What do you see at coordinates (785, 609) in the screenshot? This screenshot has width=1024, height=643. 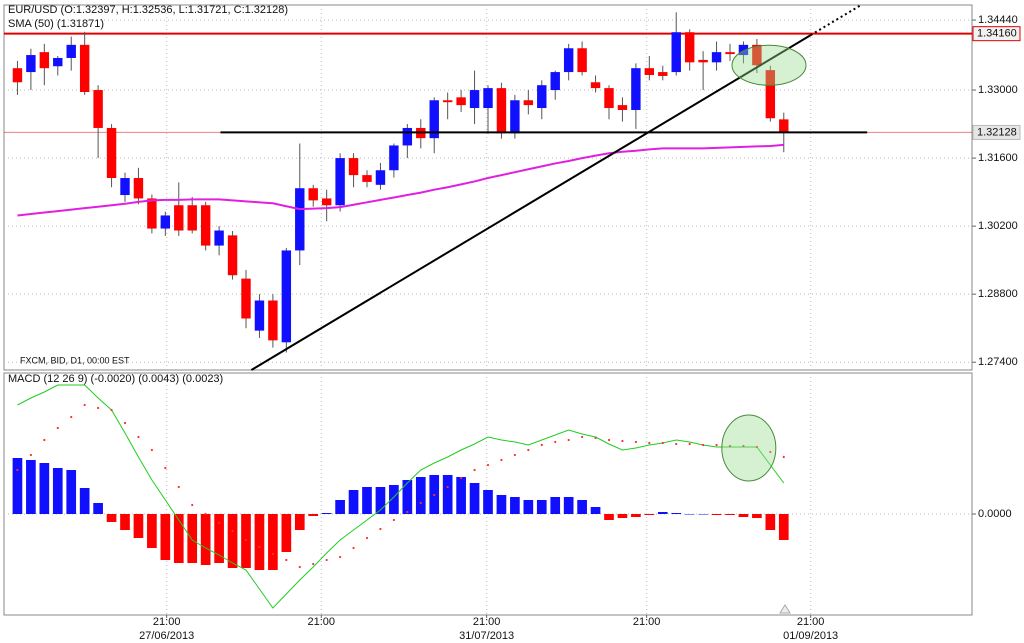 I see `current-bar-marker` at bounding box center [785, 609].